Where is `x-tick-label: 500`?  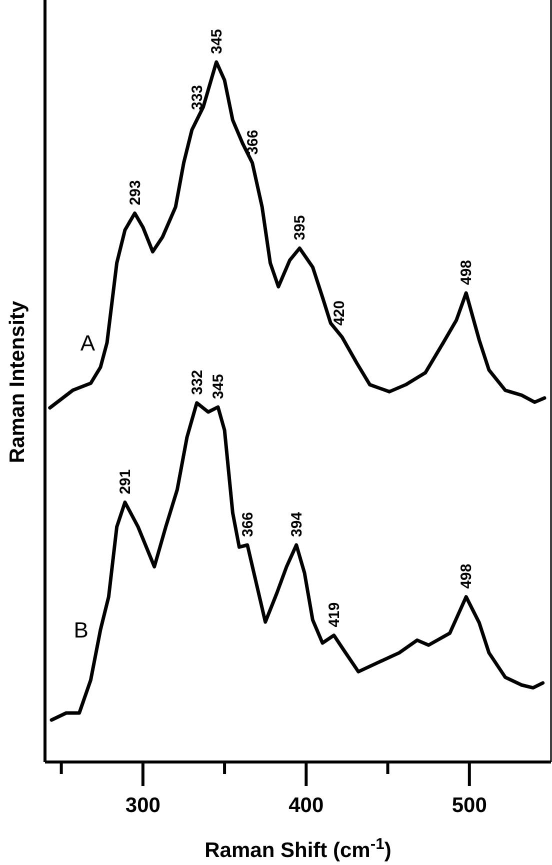
x-tick-label: 500 is located at coordinates (469, 805).